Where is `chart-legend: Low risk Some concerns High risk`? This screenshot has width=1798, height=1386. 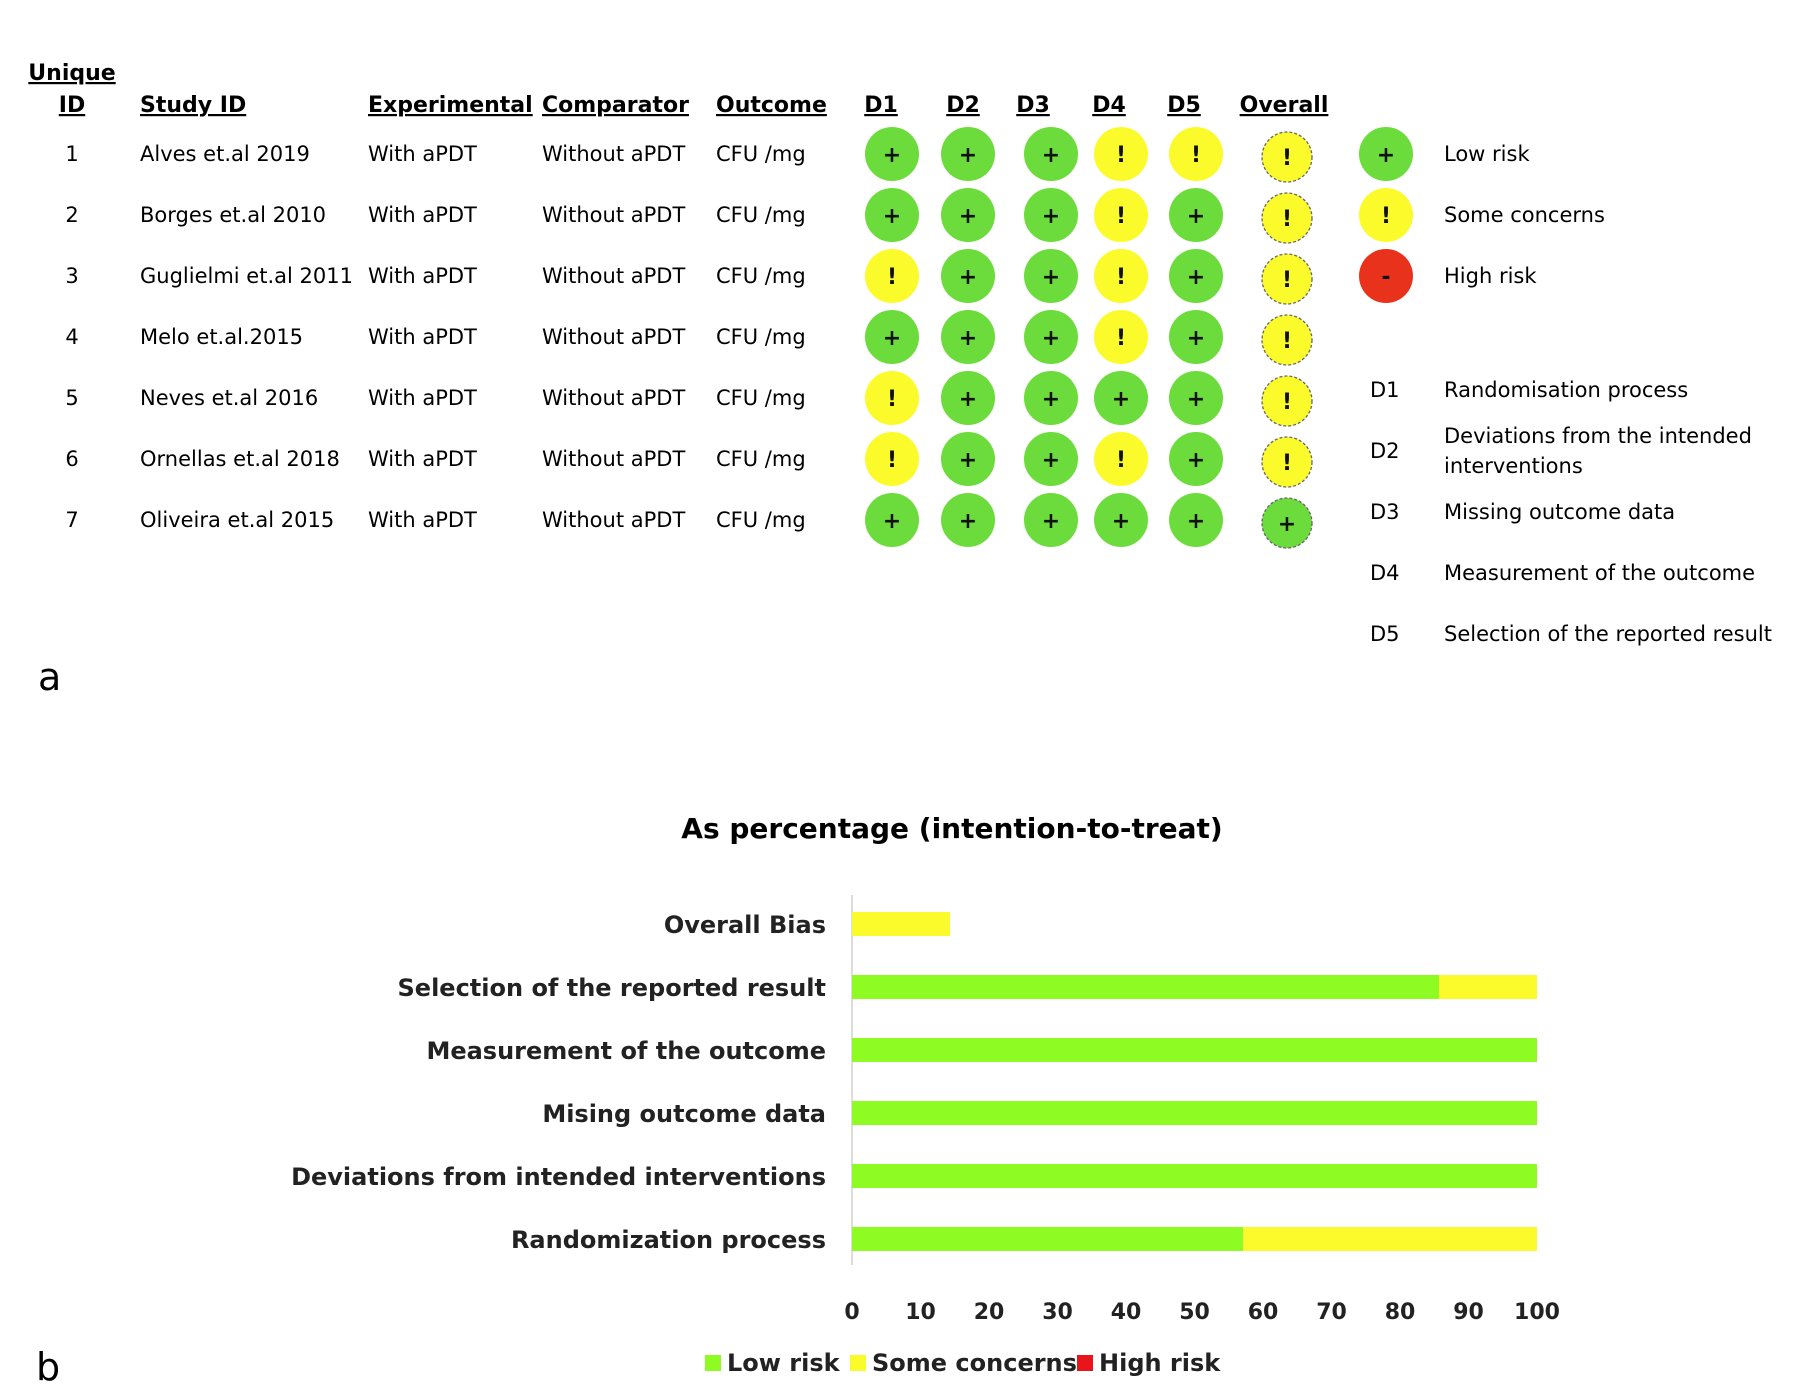 chart-legend: Low risk Some concerns High risk is located at coordinates (963, 1363).